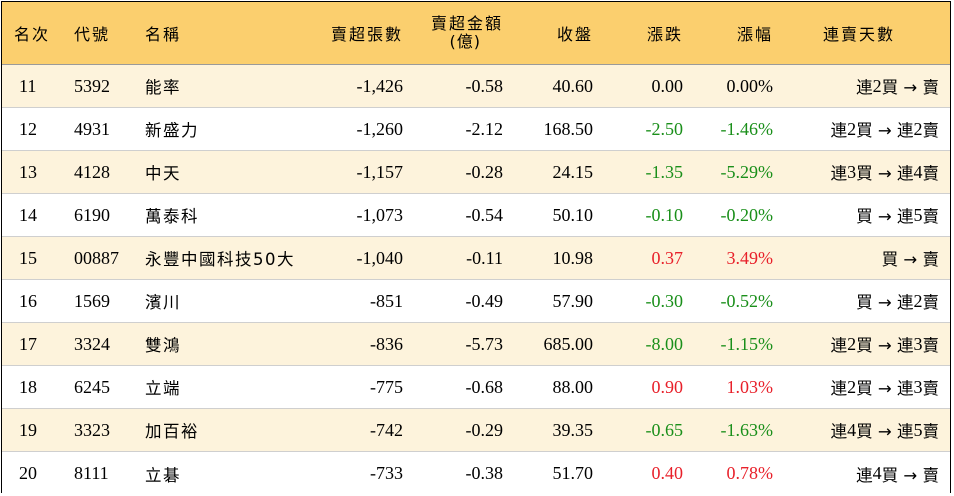  What do you see at coordinates (750, 85) in the screenshot?
I see `cell-change-pct: 0.00%` at bounding box center [750, 85].